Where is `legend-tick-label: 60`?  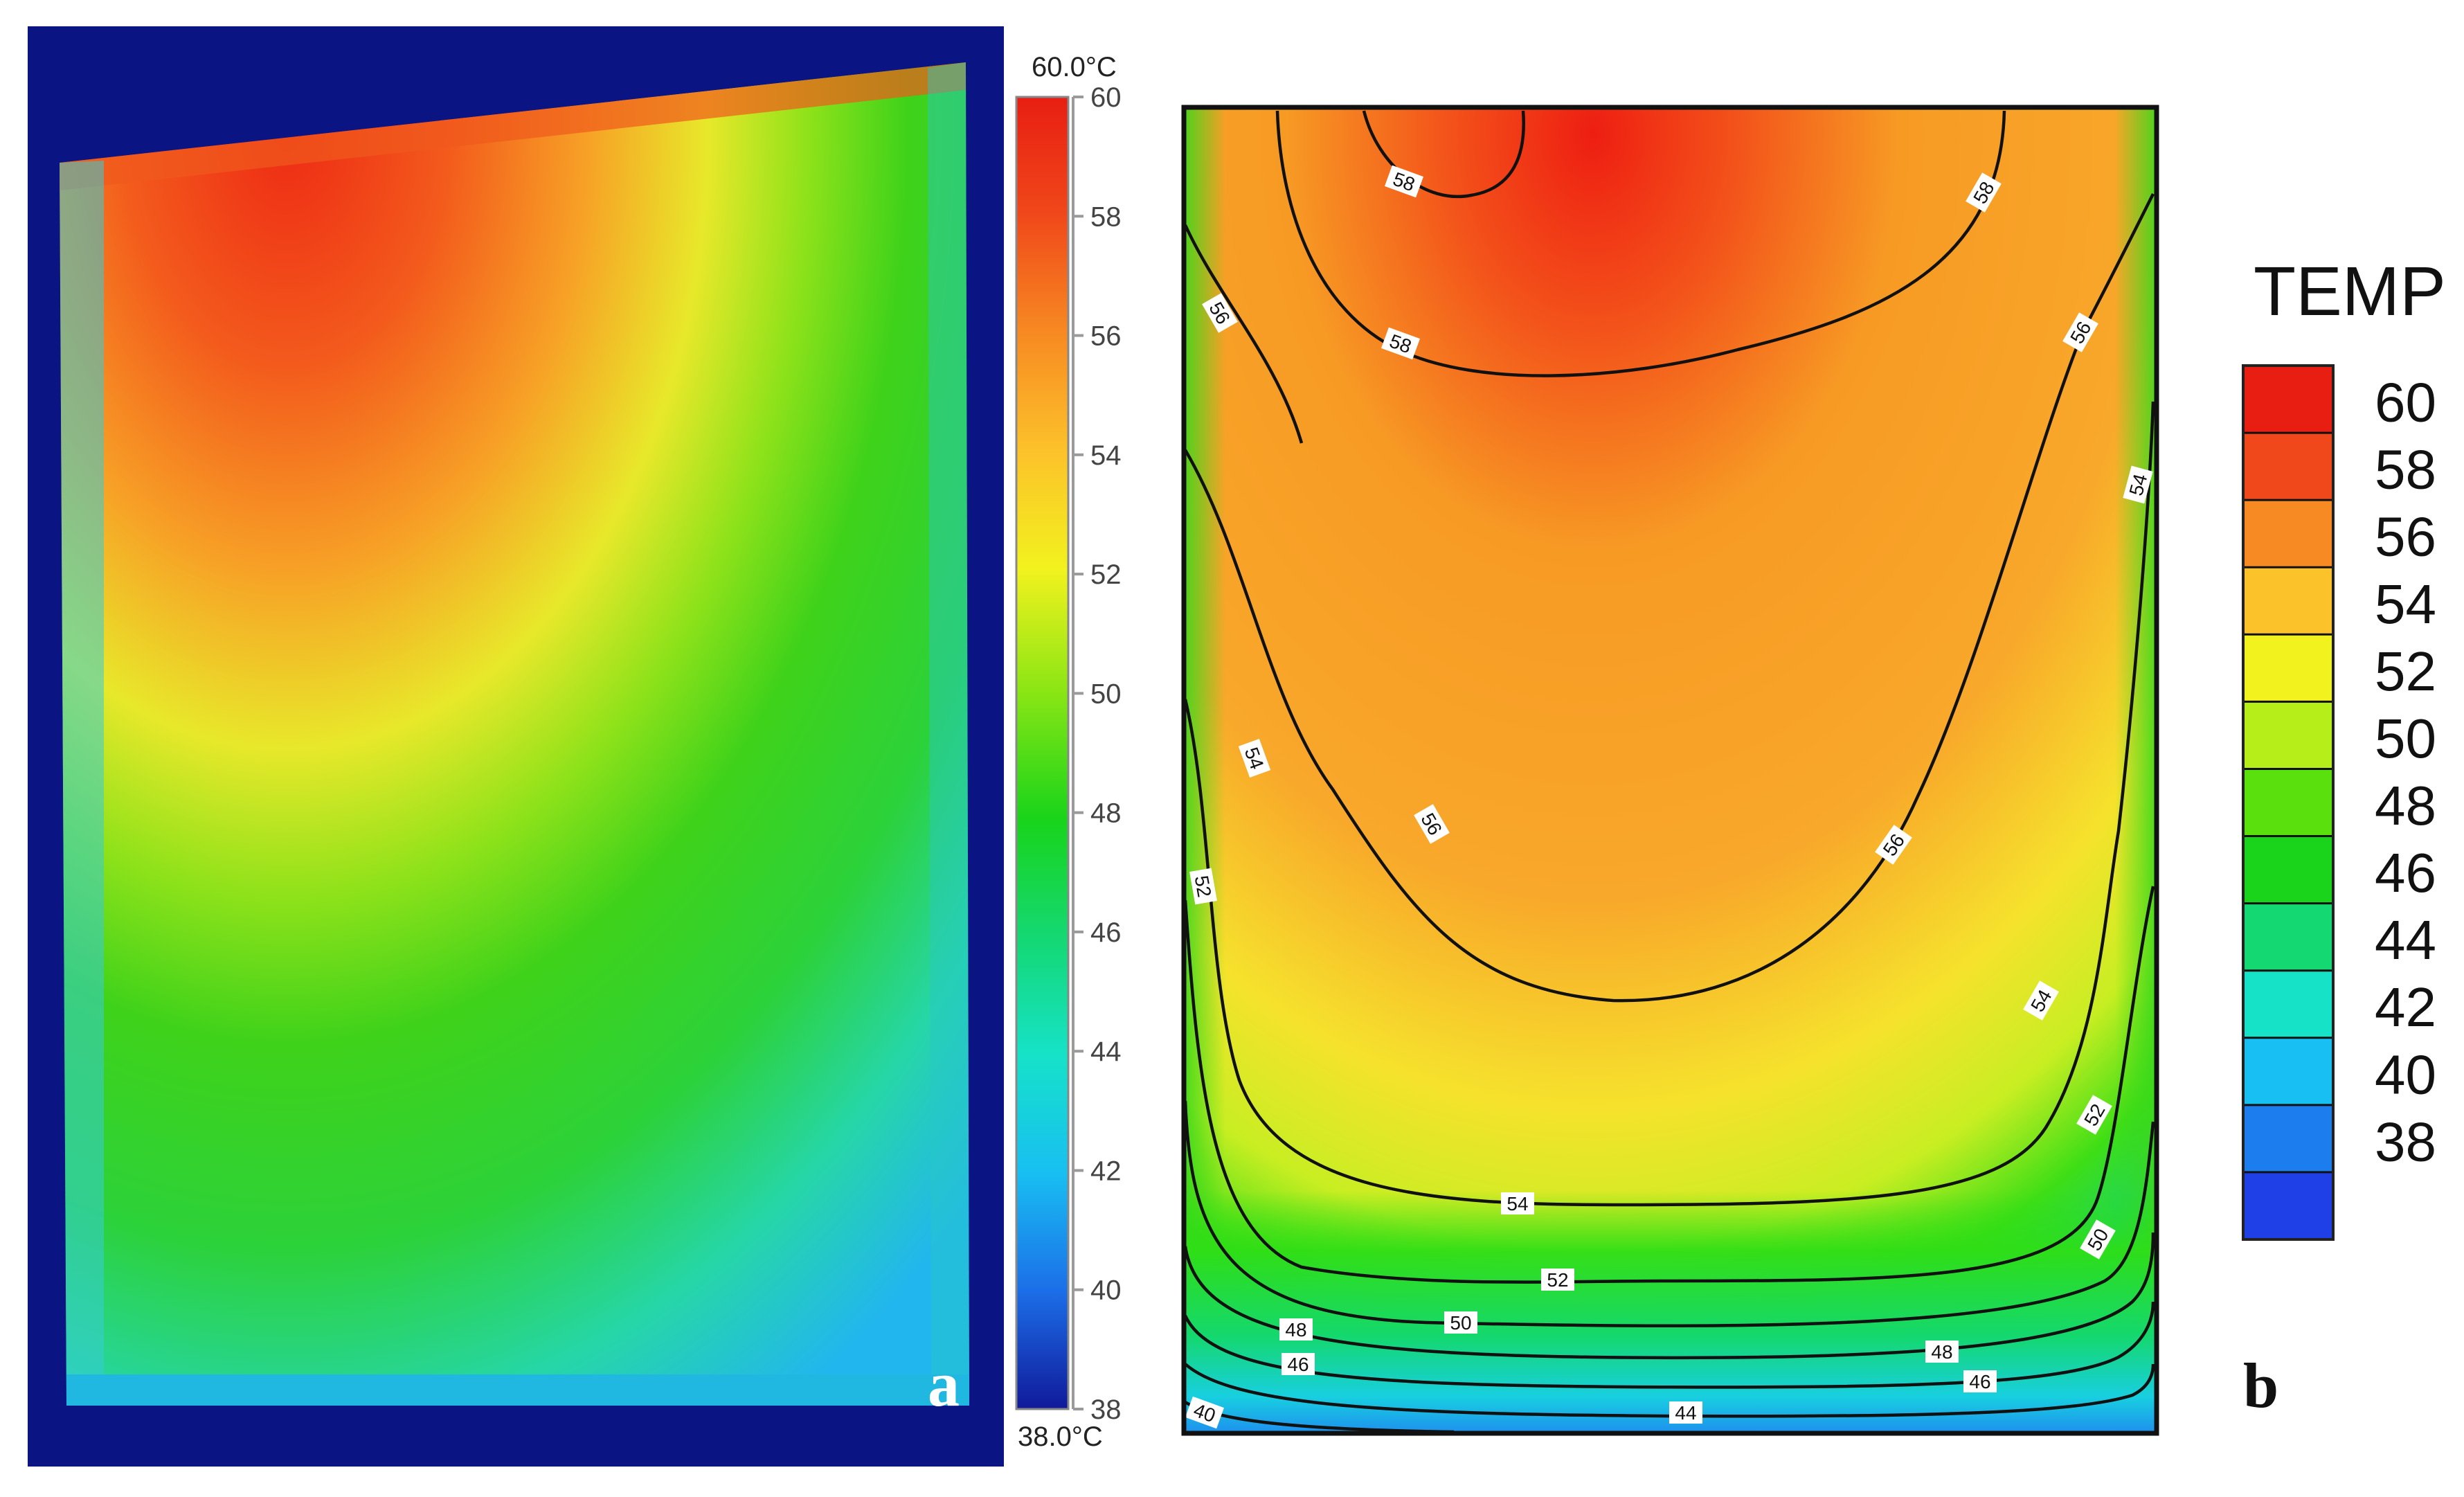
legend-tick-label: 60 is located at coordinates (2405, 402).